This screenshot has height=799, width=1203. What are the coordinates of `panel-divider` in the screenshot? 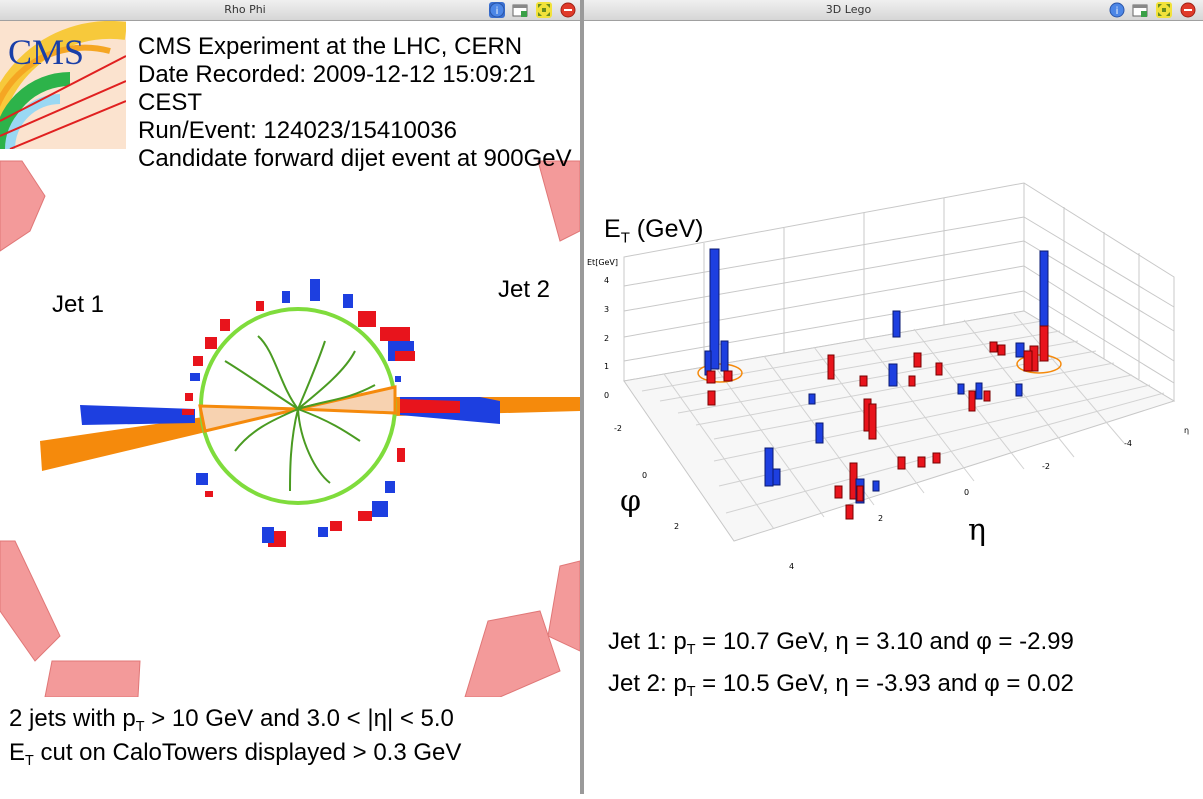 It's located at (582, 397).